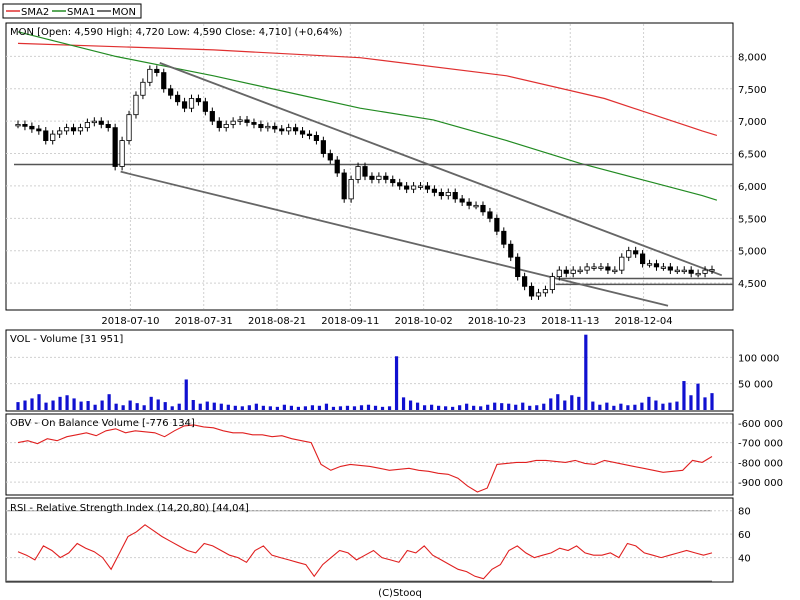 The width and height of the screenshot is (800, 600). I want to click on volume-panel, so click(369, 370).